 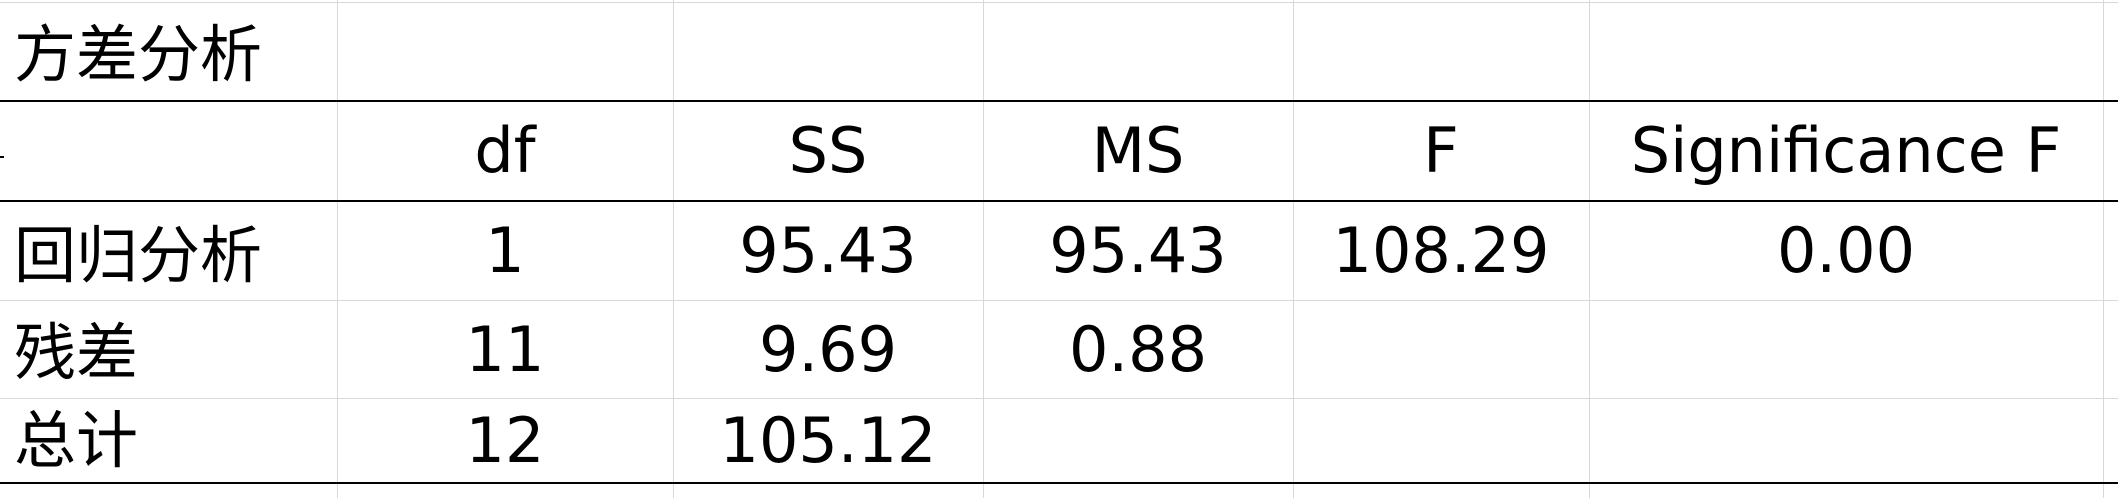 What do you see at coordinates (505, 150) in the screenshot?
I see `header-df: df` at bounding box center [505, 150].